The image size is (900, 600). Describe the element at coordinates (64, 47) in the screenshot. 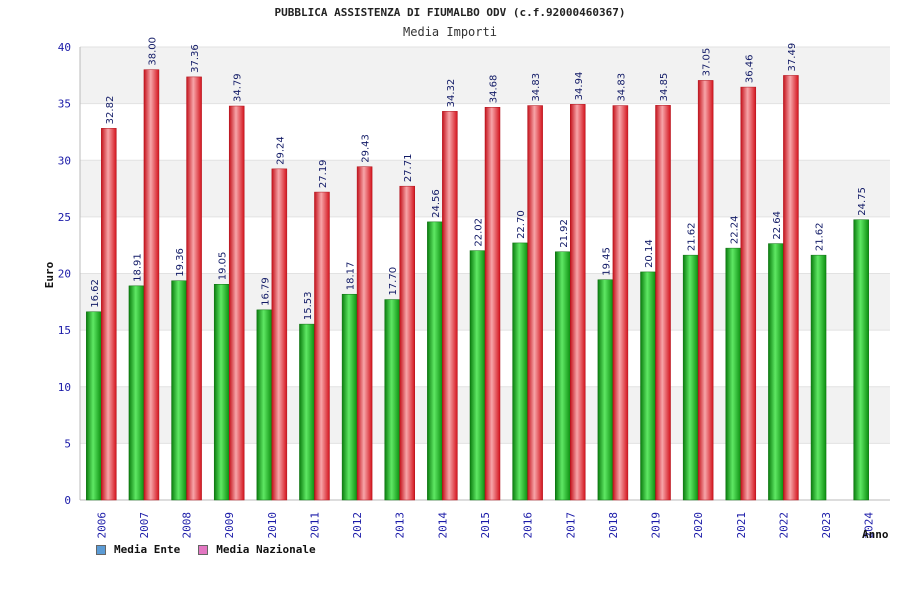

I see `y-tick-label: 40` at that location.